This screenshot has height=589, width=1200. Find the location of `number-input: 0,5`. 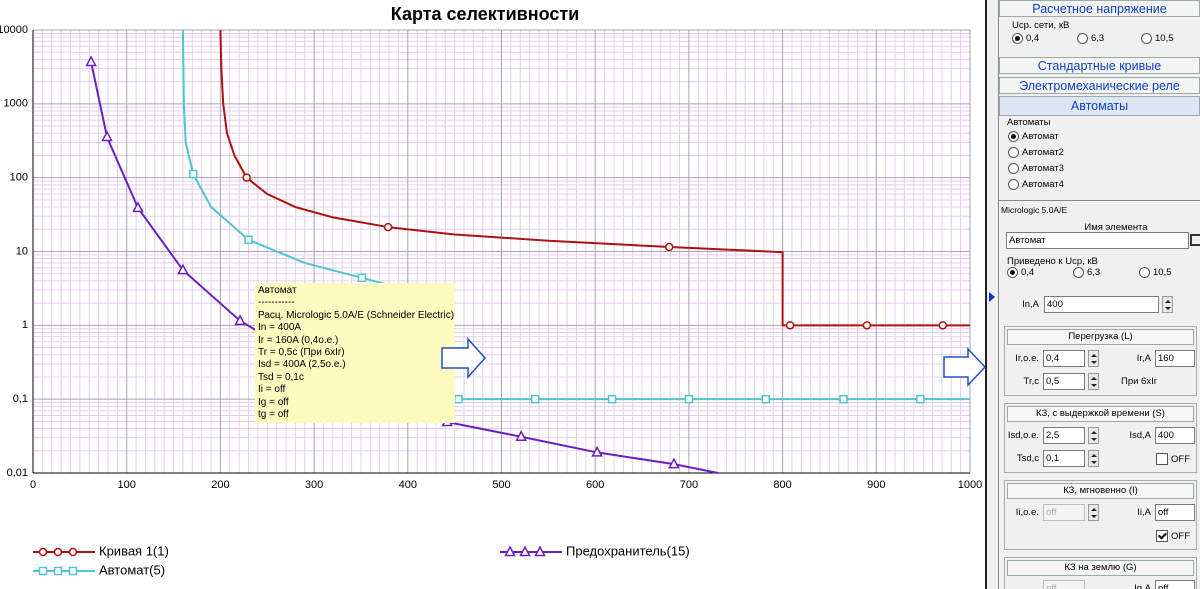

number-input: 0,5 is located at coordinates (1064, 381).